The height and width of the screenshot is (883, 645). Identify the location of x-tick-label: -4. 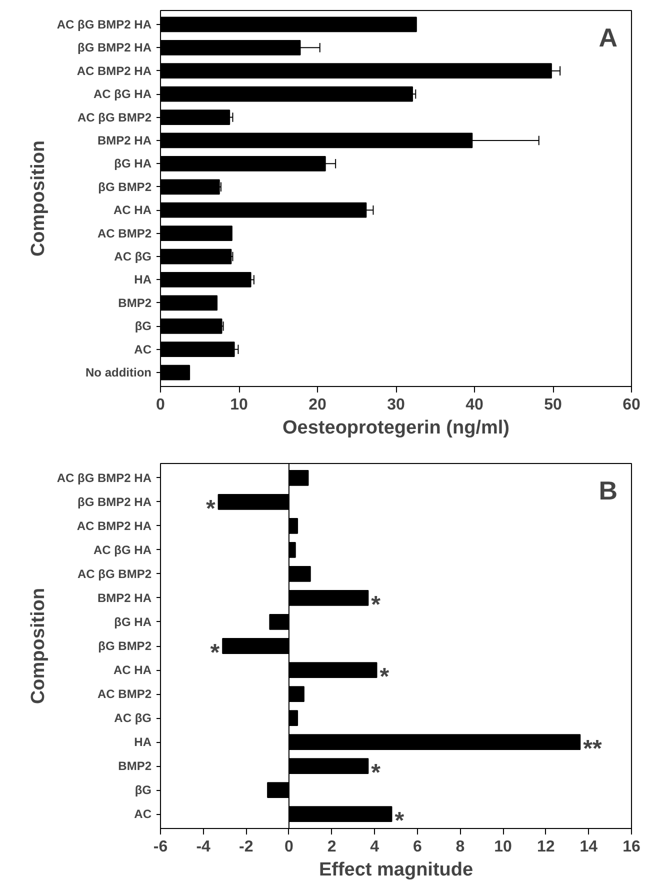
(203, 847).